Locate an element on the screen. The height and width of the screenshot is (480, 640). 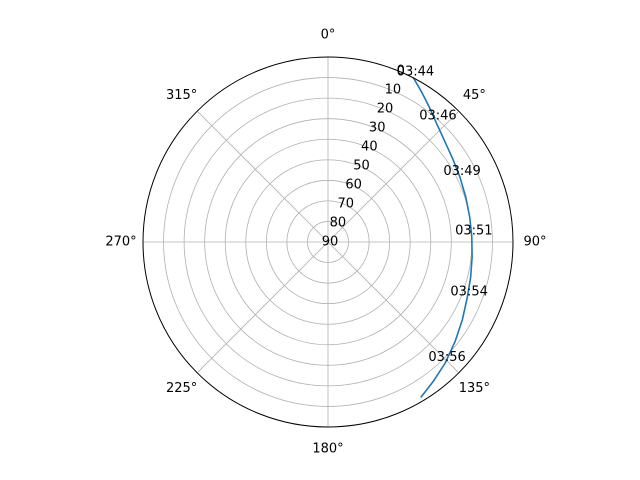
radial-tick-label-90: 90 is located at coordinates (330, 242).